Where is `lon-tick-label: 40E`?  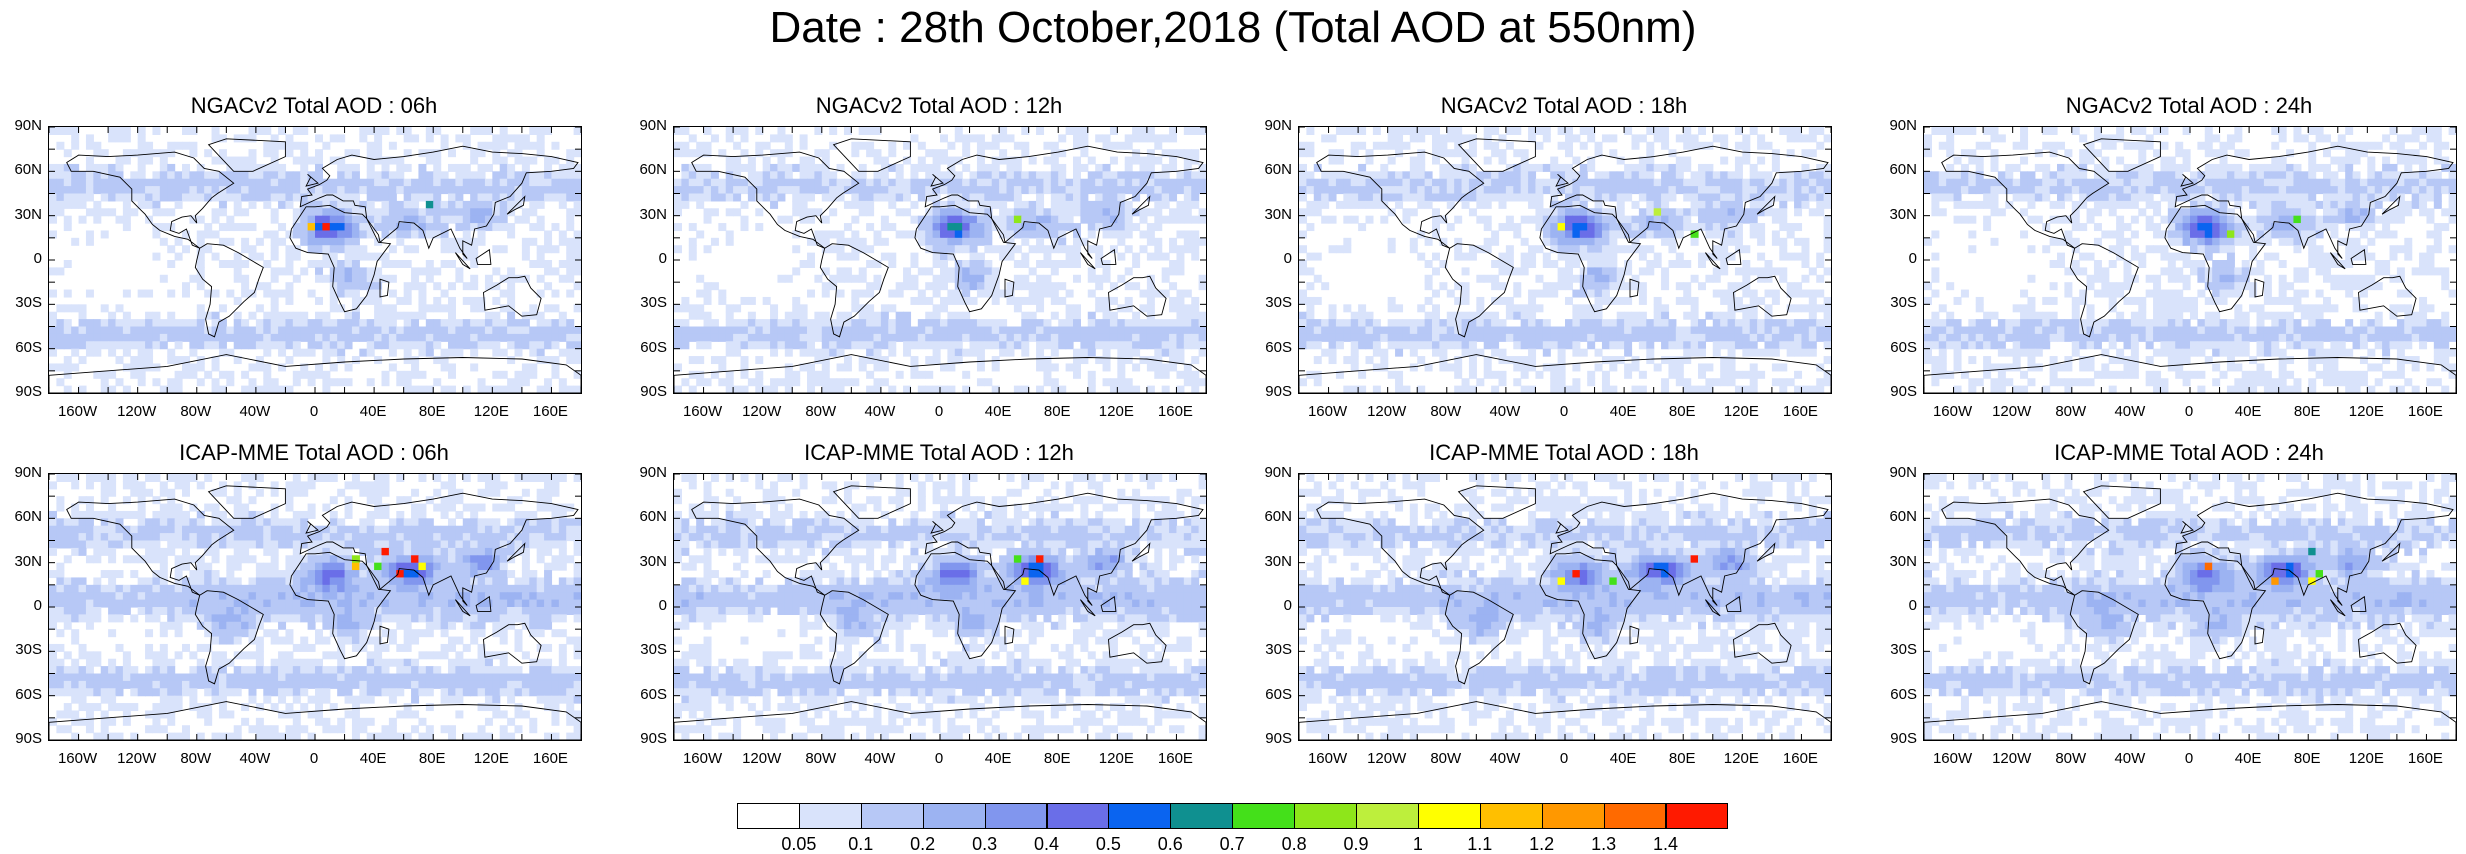 lon-tick-label: 40E is located at coordinates (373, 412).